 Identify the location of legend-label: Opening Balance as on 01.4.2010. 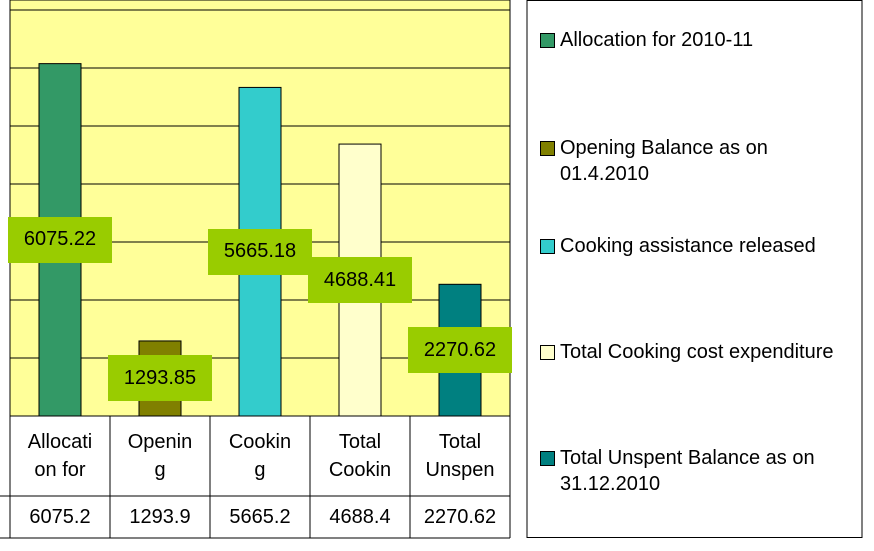
(664, 161).